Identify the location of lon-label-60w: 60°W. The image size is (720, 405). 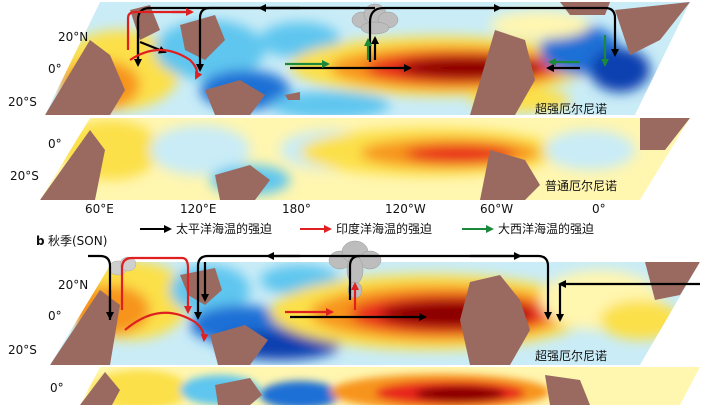
(496, 209).